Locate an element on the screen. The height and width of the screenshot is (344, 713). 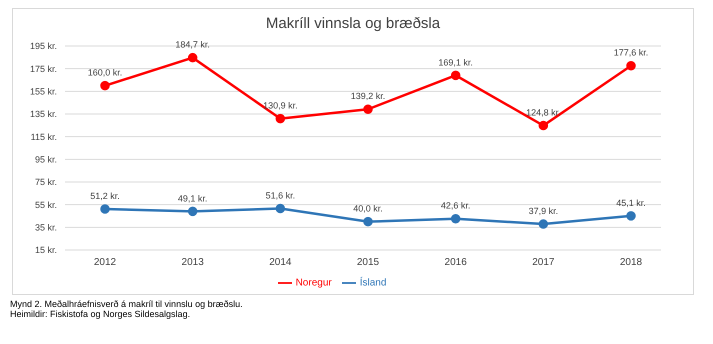
y-tick-label: 175 kr. is located at coordinates (43, 69).